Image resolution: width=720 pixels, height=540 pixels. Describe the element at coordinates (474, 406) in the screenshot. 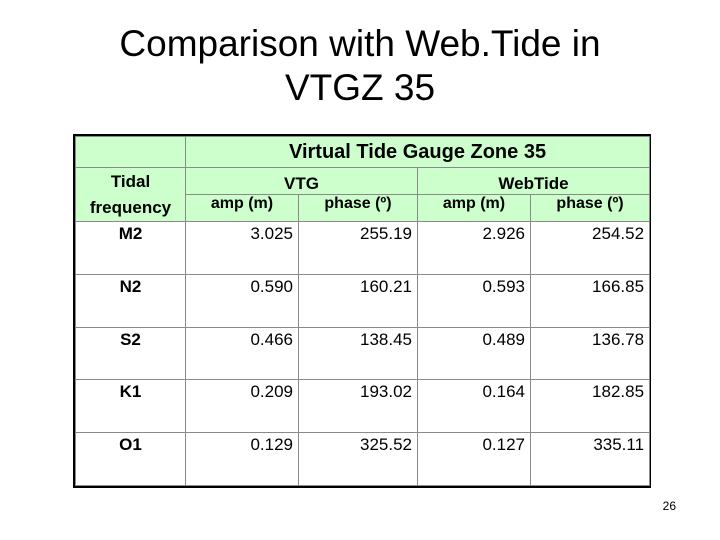

I see `cell-webtide-amp: 0.164` at that location.